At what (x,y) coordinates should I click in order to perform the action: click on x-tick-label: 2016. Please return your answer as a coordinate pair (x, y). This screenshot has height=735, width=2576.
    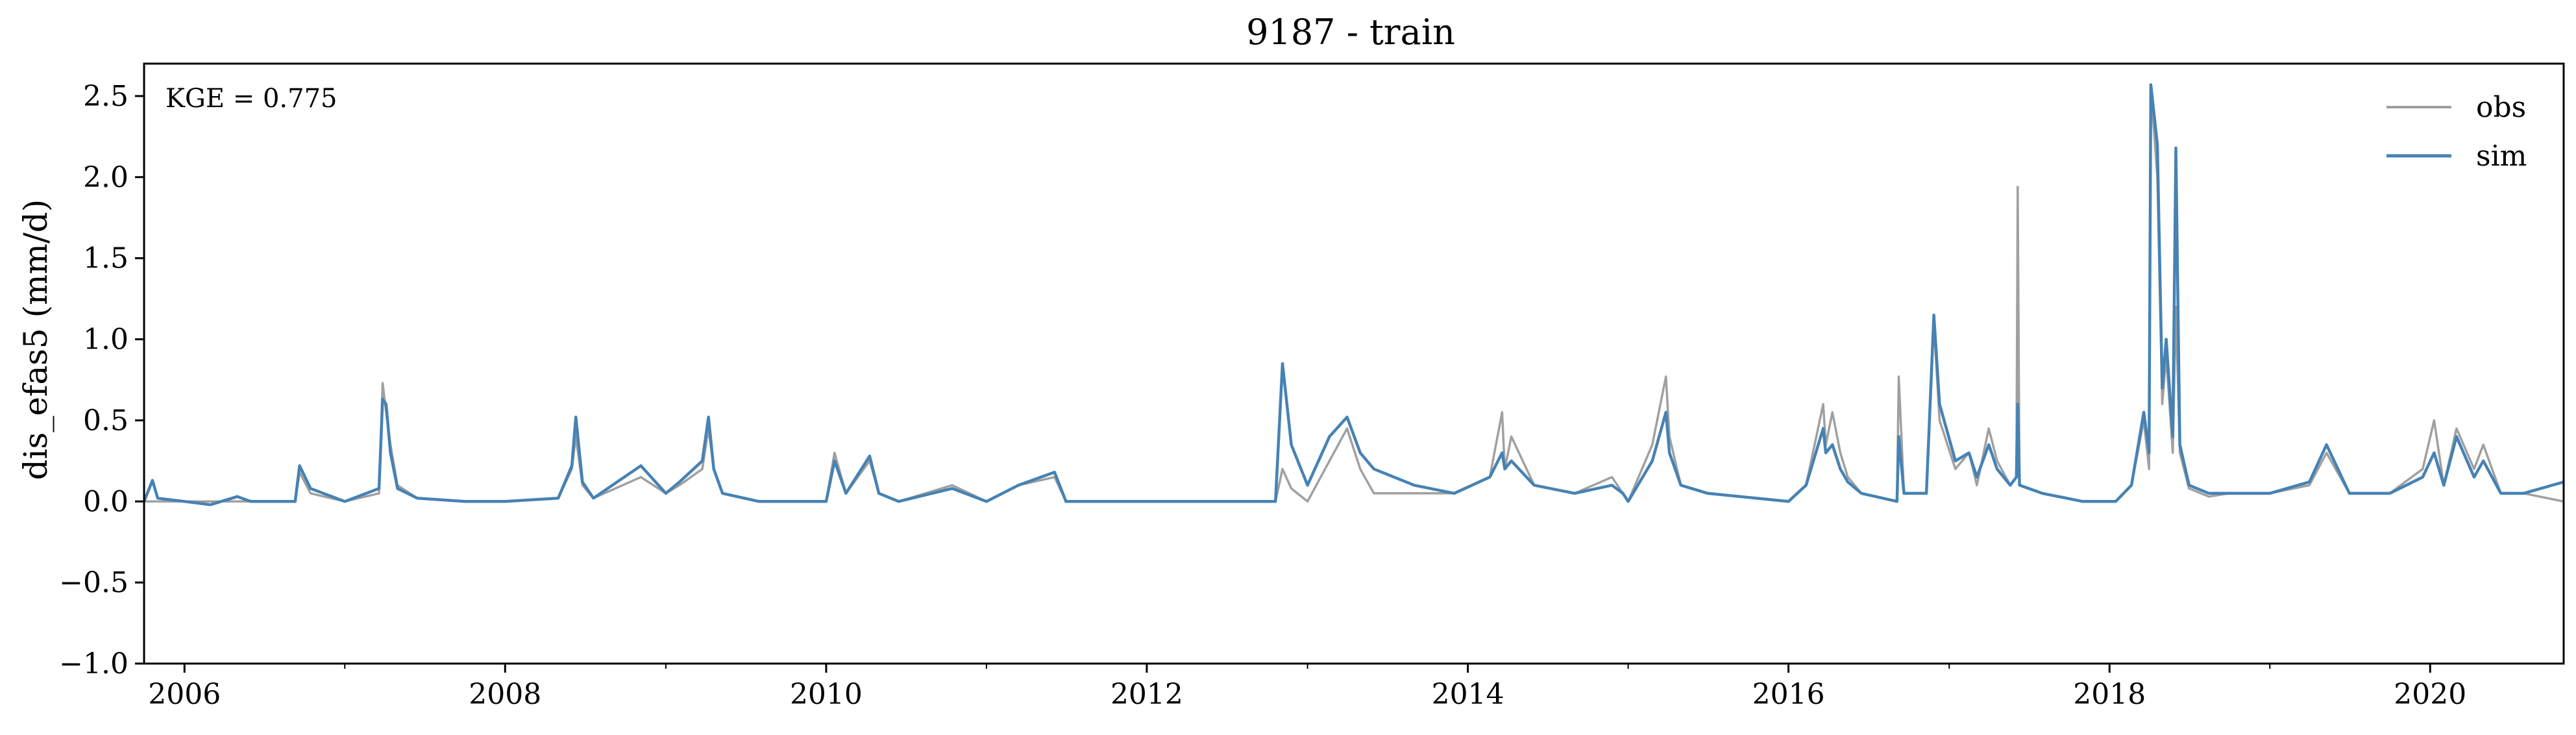
    Looking at the image, I should click on (1788, 694).